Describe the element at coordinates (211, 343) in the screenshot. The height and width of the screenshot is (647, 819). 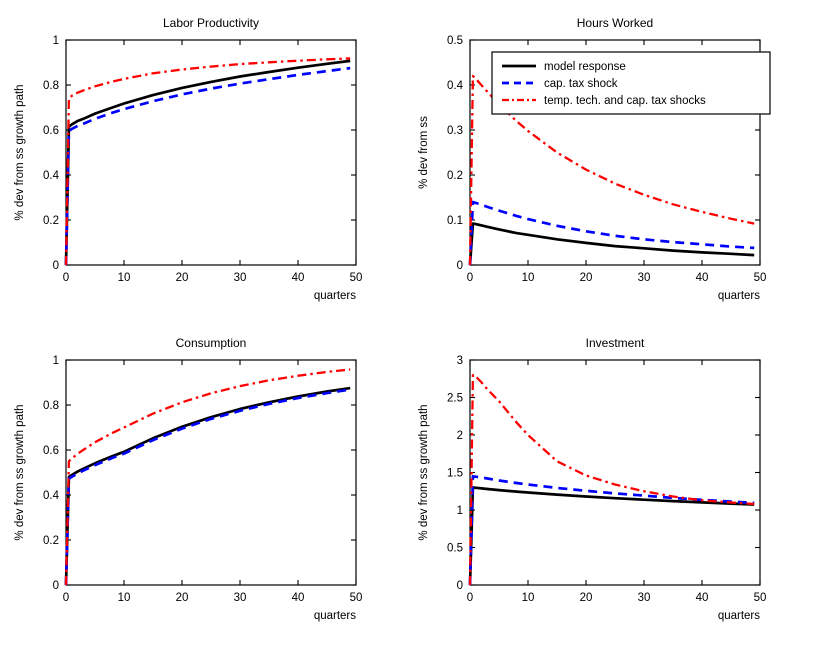
I see `chart-title: Consumption` at that location.